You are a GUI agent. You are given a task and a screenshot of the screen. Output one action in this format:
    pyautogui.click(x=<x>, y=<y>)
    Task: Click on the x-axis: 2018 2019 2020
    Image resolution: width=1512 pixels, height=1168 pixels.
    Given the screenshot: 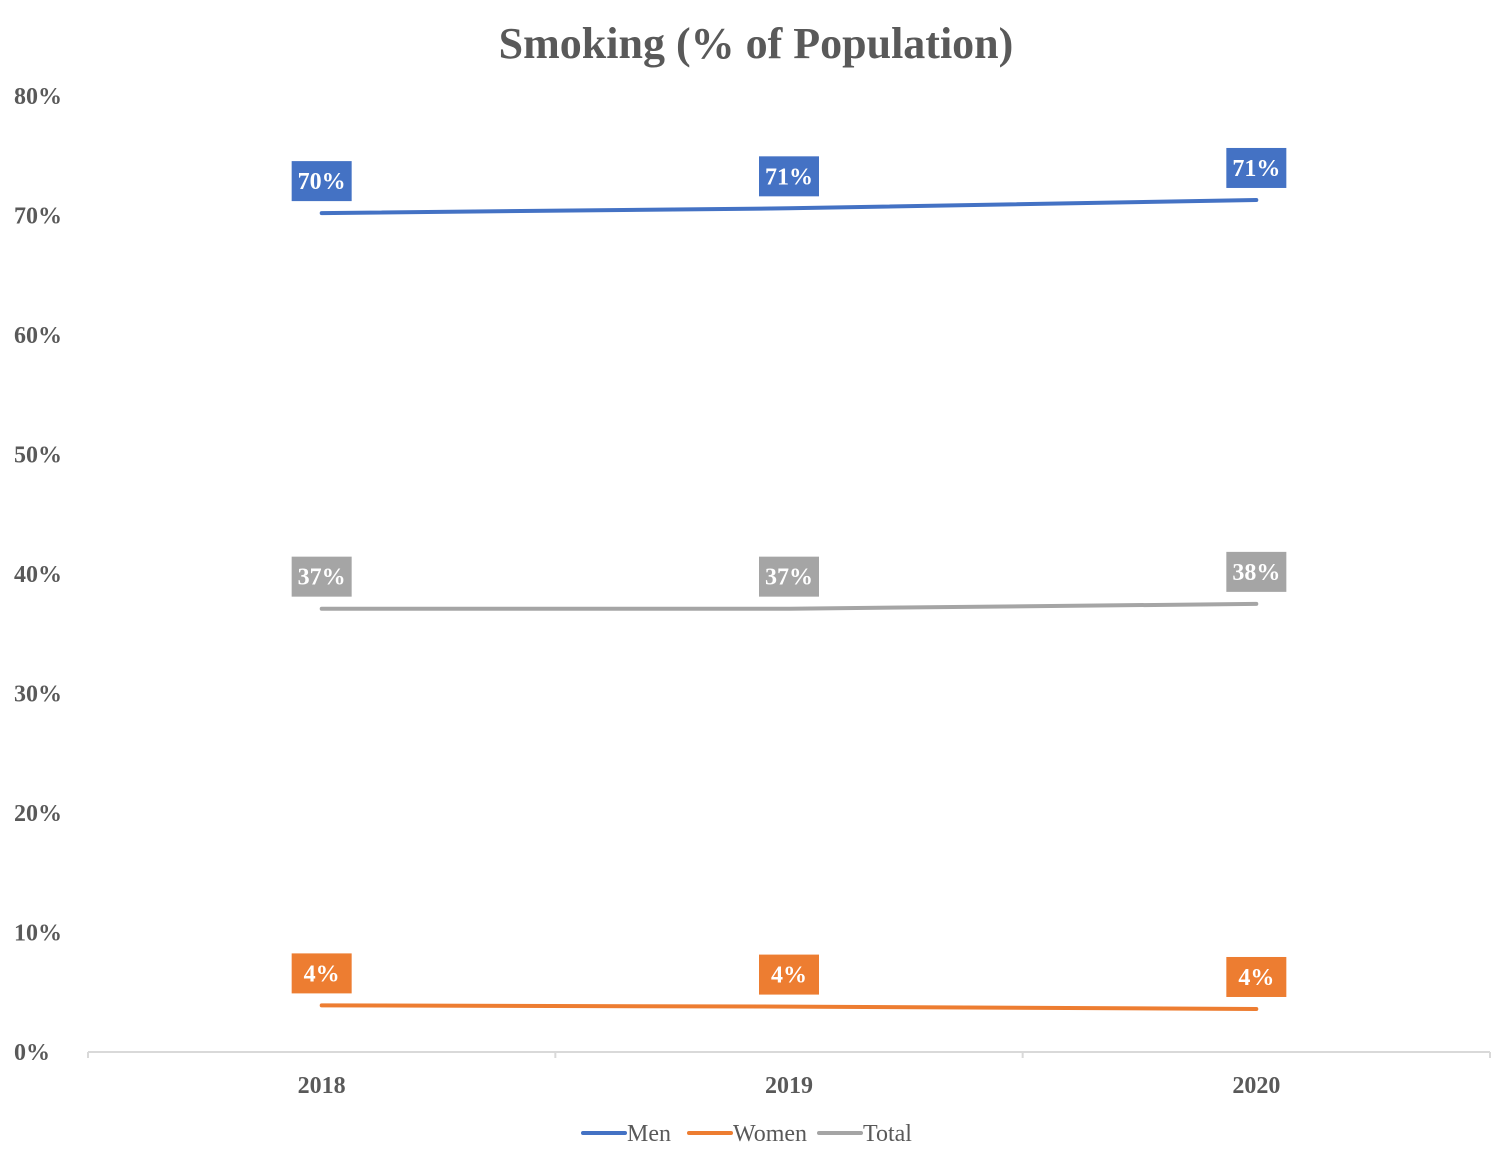 What is the action you would take?
    pyautogui.click(x=789, y=1075)
    